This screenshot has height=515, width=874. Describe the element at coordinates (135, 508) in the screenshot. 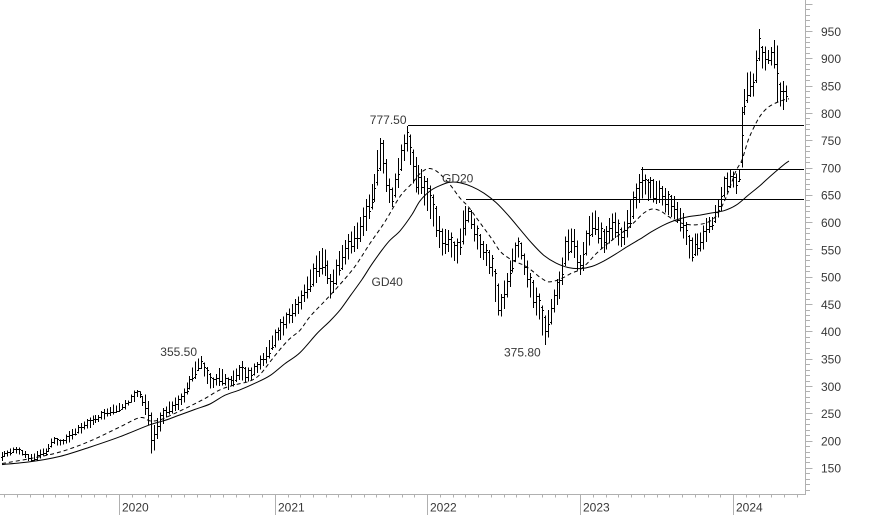

I see `svg-text: 2020` at that location.